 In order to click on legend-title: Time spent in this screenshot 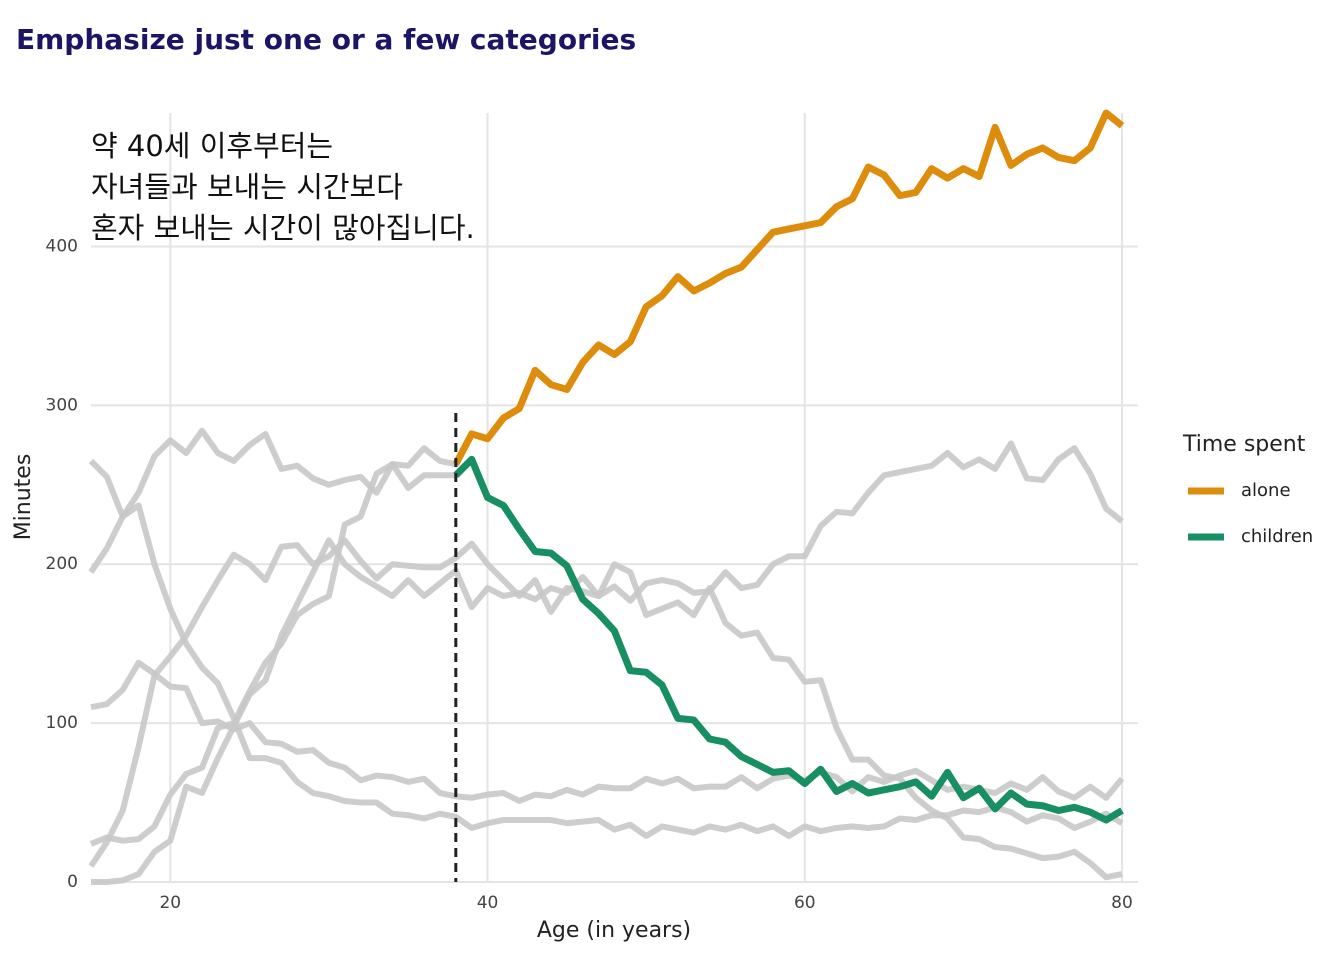, I will do `click(1244, 444)`.